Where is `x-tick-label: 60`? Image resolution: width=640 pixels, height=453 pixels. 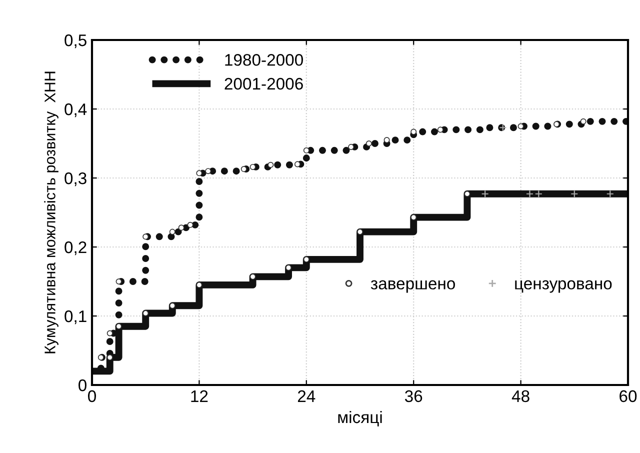
x-tick-label: 60 is located at coordinates (628, 396).